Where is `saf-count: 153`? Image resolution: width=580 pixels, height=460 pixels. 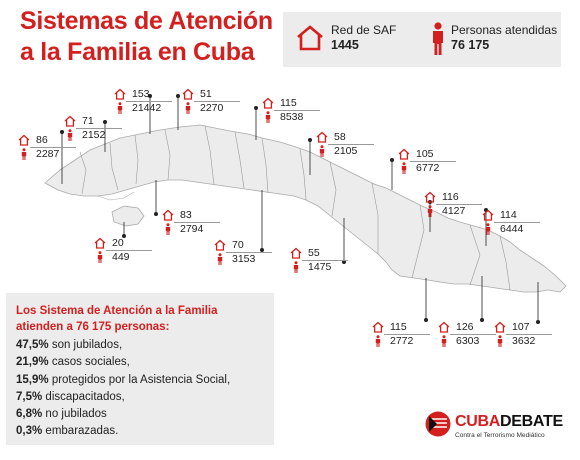 saf-count: 153 is located at coordinates (141, 93).